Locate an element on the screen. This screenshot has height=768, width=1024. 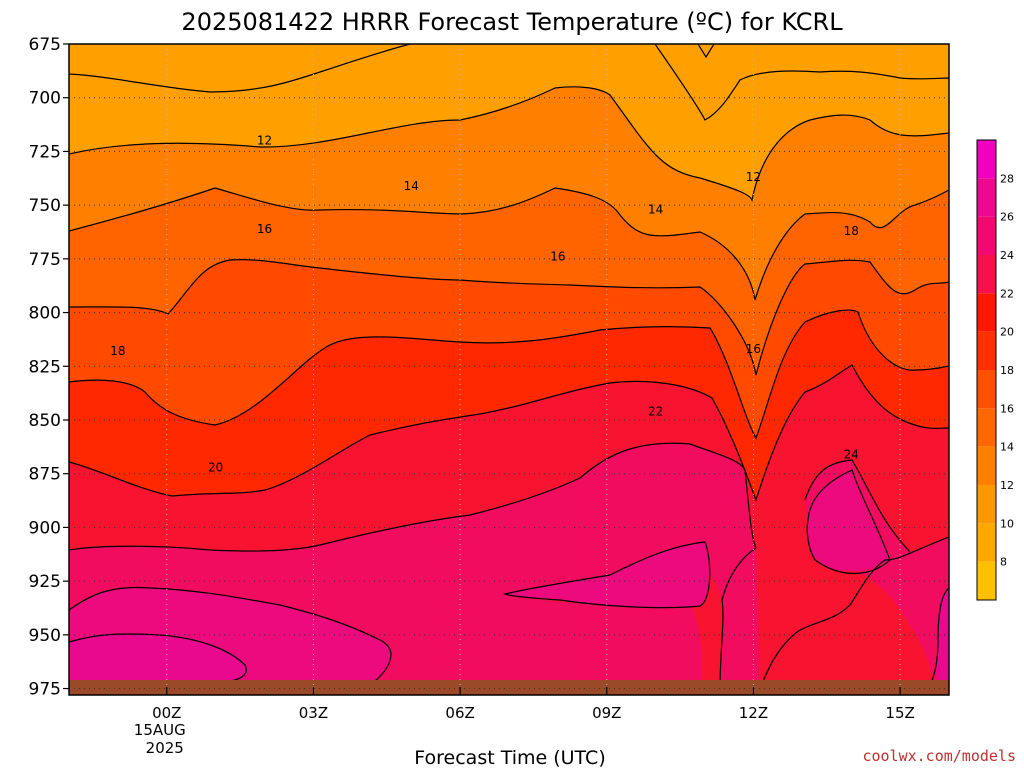
colorbar-frame is located at coordinates (986, 370).